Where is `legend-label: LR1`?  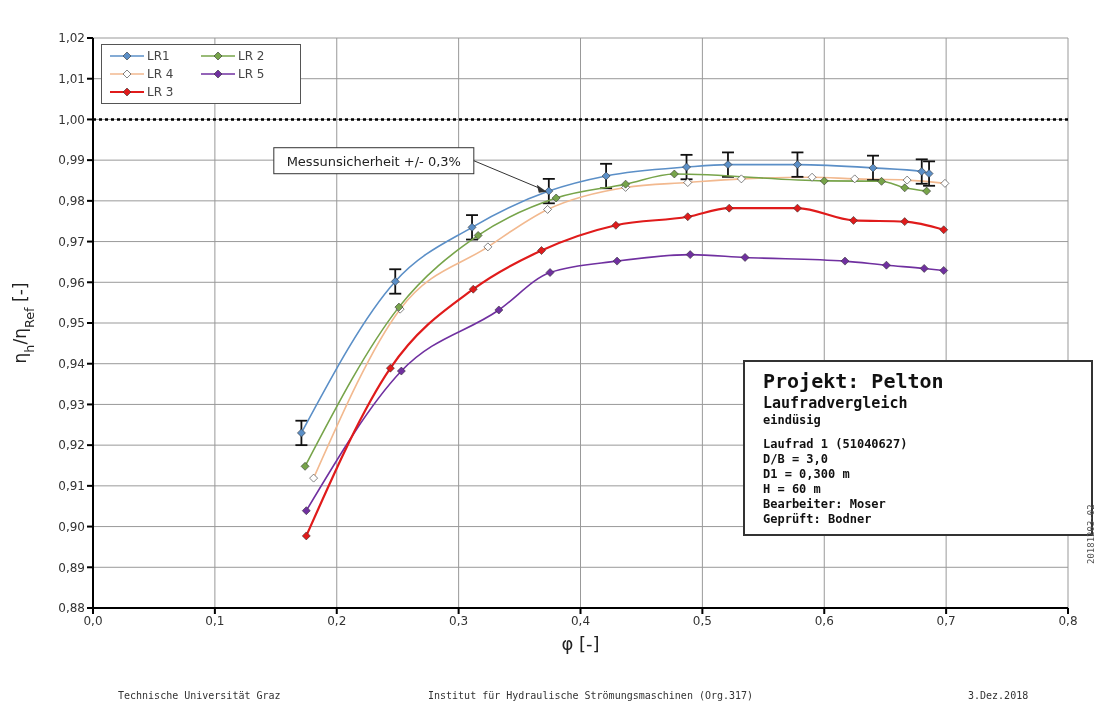
legend-label: LR1 is located at coordinates (158, 56).